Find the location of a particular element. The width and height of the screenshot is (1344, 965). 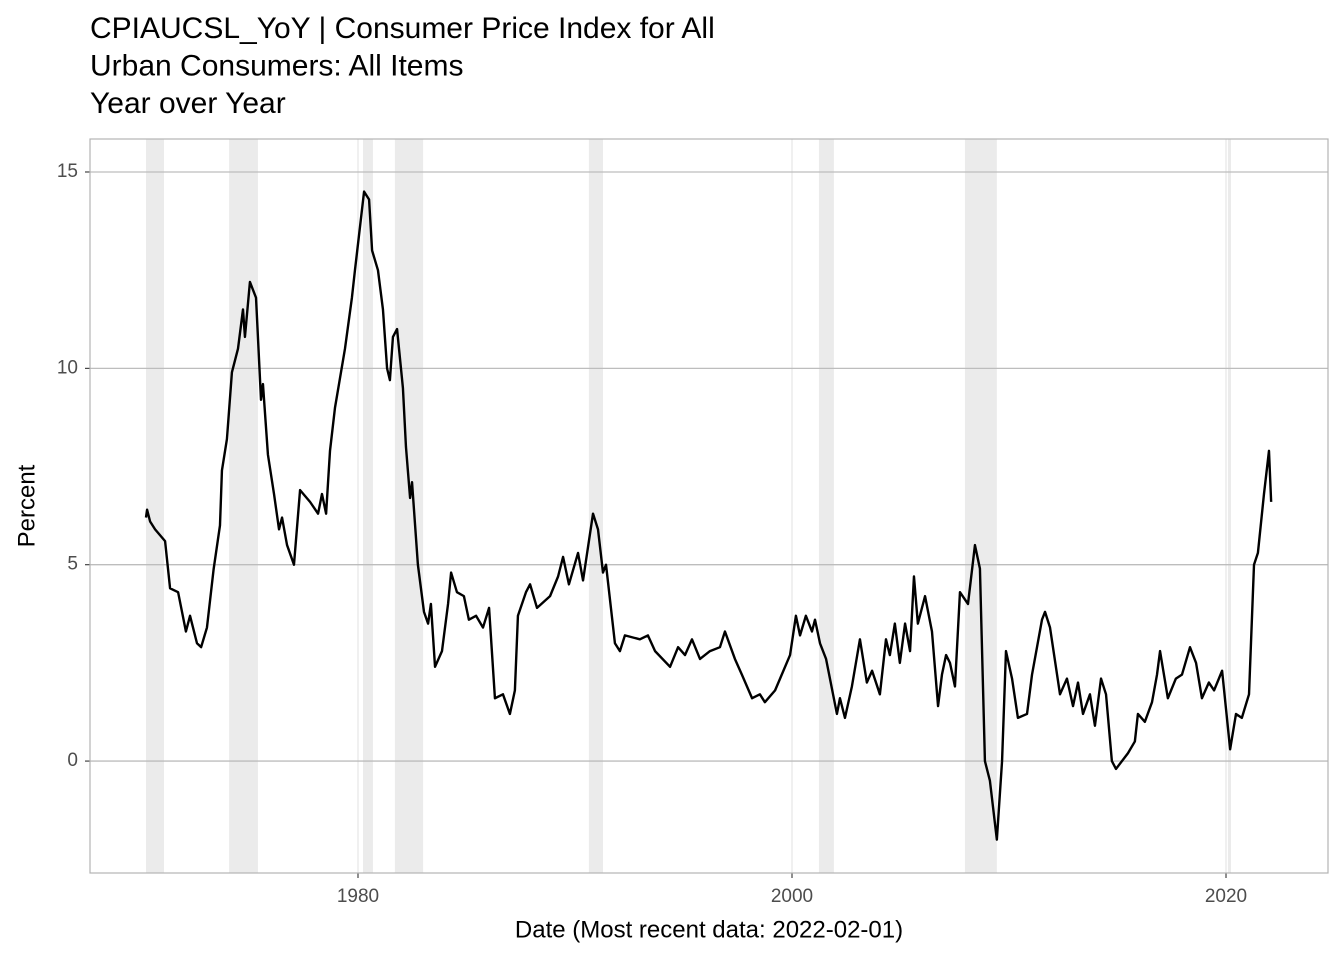

y-tick-label: 5 is located at coordinates (72, 564).